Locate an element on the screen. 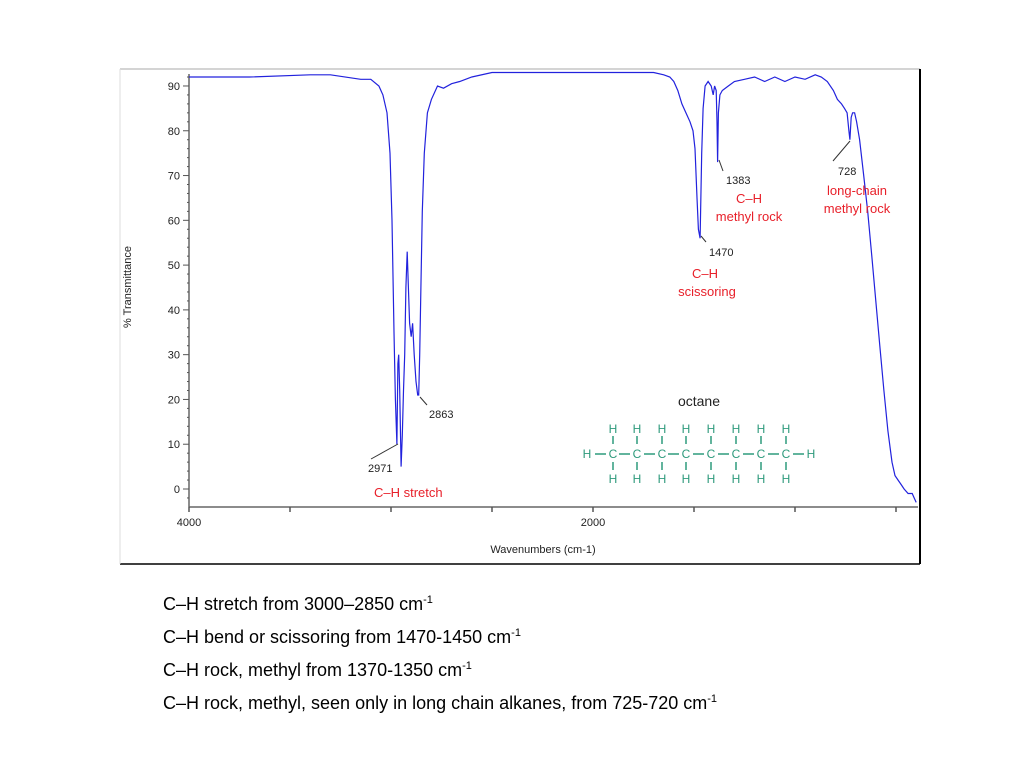  y-tick-label: 60 is located at coordinates (174, 221).